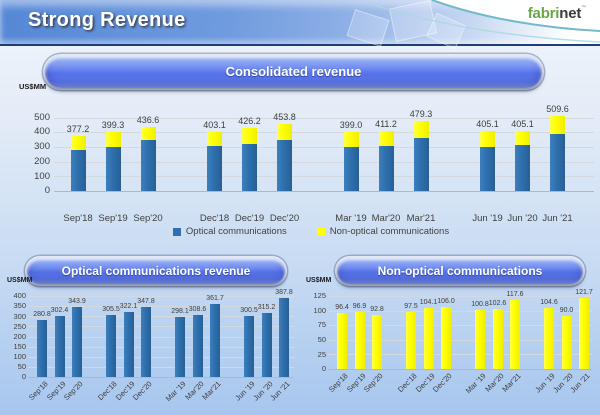  What do you see at coordinates (293, 72) in the screenshot?
I see `consolidated-revenue-banner: Consolidated revenue` at bounding box center [293, 72].